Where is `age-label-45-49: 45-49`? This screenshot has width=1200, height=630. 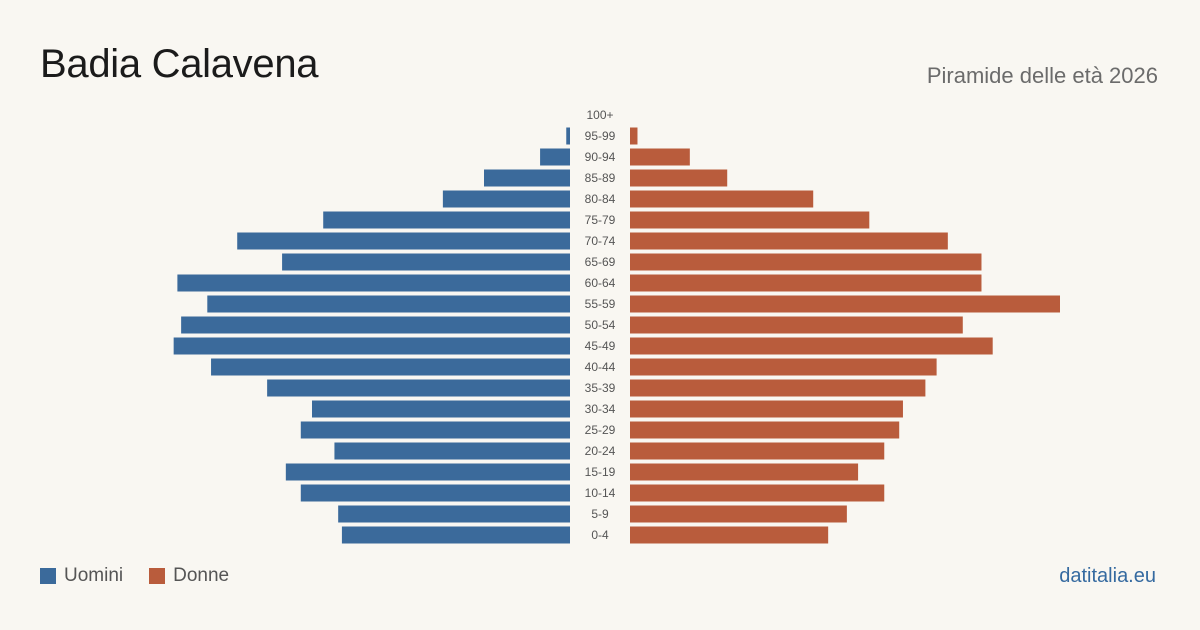
age-label-45-49: 45-49 is located at coordinates (600, 346).